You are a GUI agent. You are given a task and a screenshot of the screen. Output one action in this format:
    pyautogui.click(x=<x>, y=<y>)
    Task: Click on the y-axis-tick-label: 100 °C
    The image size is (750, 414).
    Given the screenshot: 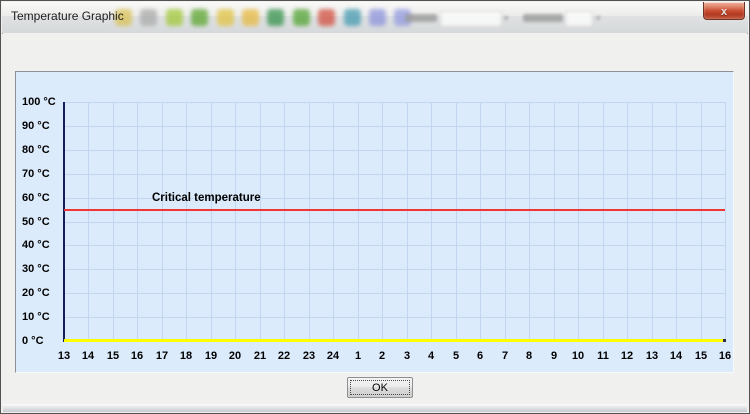 What is the action you would take?
    pyautogui.click(x=39, y=102)
    